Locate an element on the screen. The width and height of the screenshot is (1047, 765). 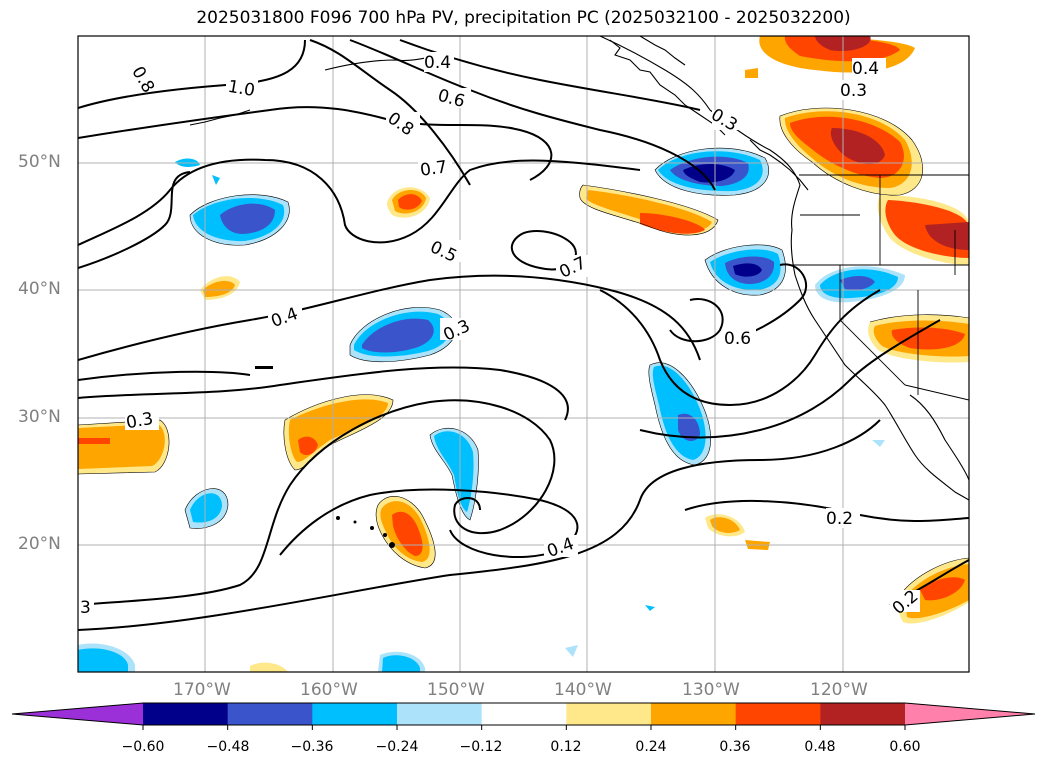
islands is located at coordinates (325, 457).